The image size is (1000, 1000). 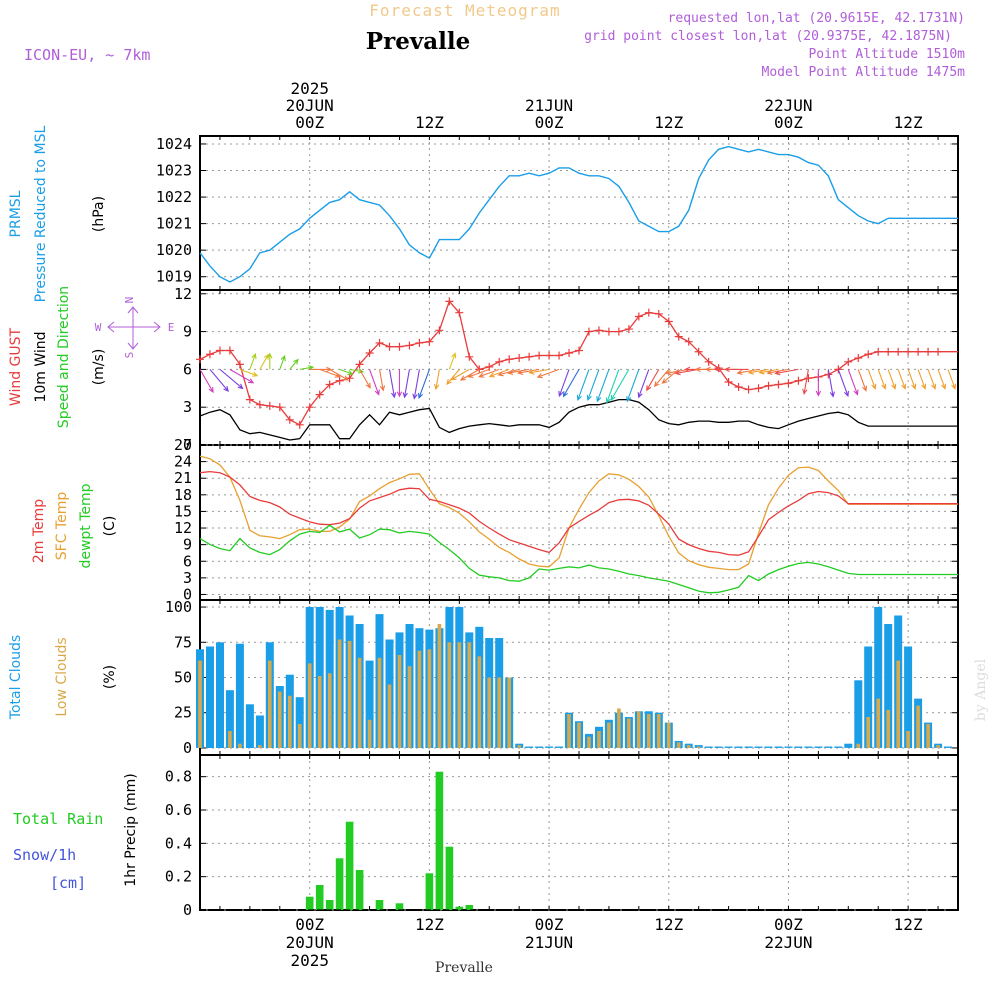 What do you see at coordinates (187, 748) in the screenshot?
I see `y-tick-label: 0` at bounding box center [187, 748].